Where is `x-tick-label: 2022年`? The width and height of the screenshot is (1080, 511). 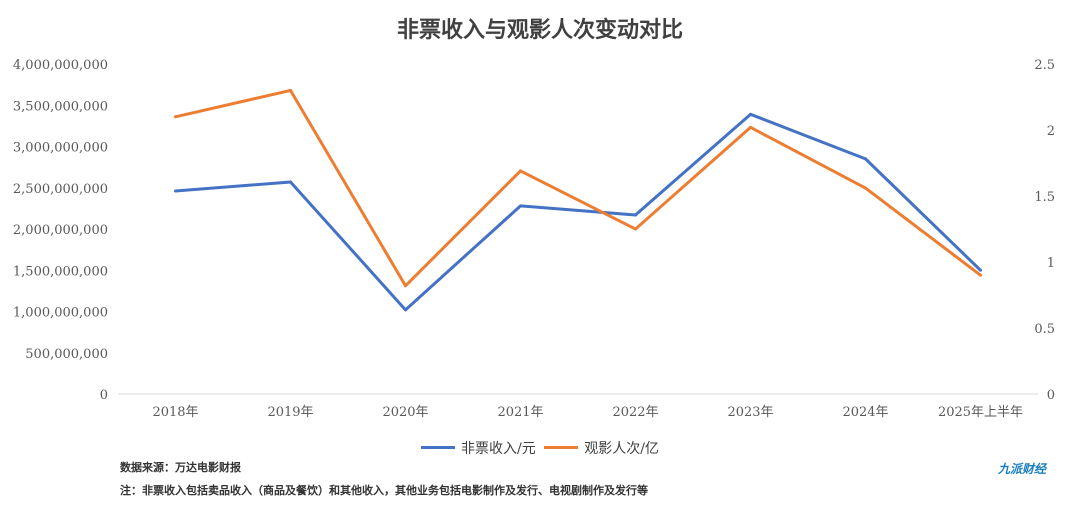
x-tick-label: 2022年 is located at coordinates (635, 412).